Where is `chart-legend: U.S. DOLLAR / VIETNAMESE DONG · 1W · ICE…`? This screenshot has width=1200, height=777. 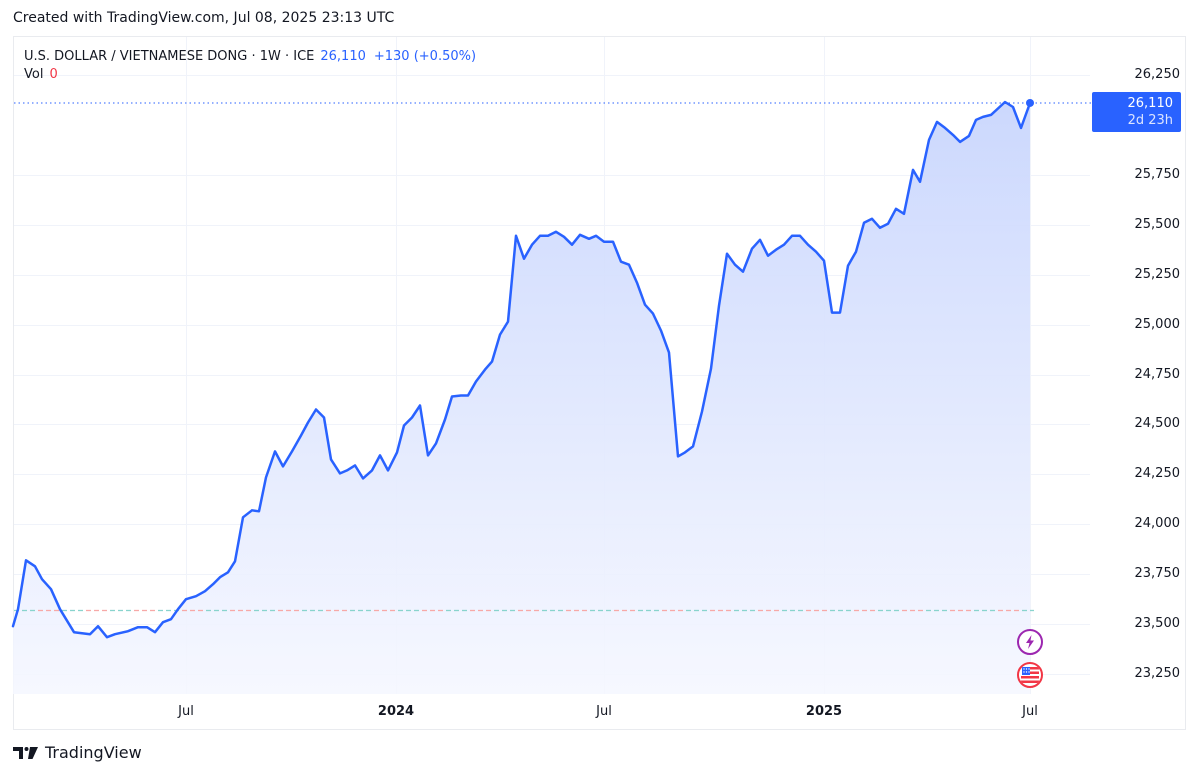 chart-legend: U.S. DOLLAR / VIETNAMESE DONG · 1W · ICE… is located at coordinates (250, 66).